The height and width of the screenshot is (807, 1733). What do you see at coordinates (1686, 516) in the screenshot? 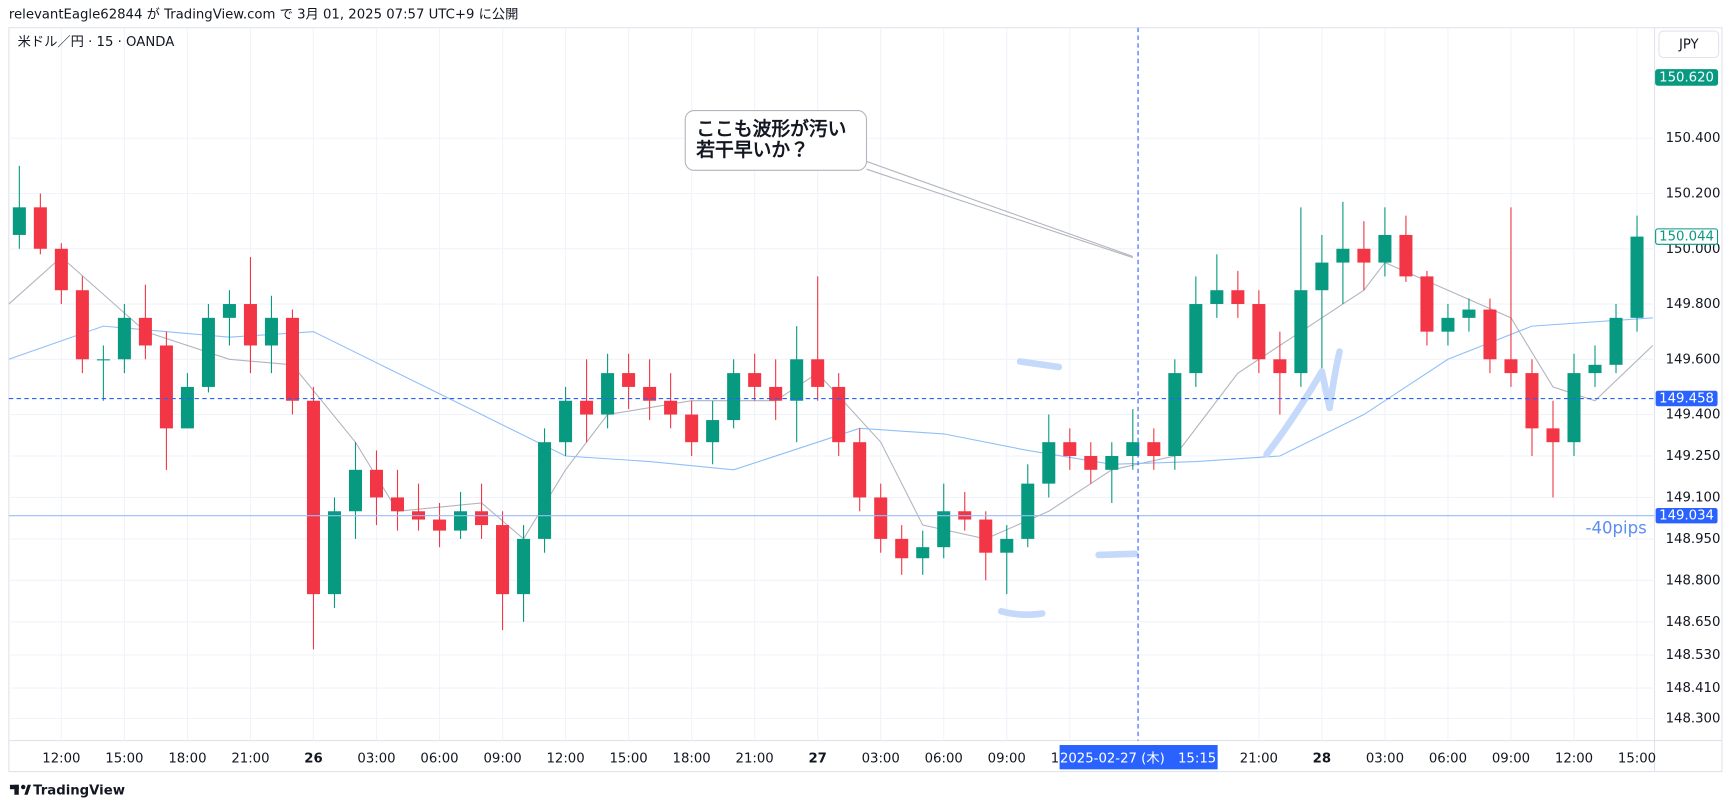
I see `price-line-label: 149.034` at bounding box center [1686, 516].